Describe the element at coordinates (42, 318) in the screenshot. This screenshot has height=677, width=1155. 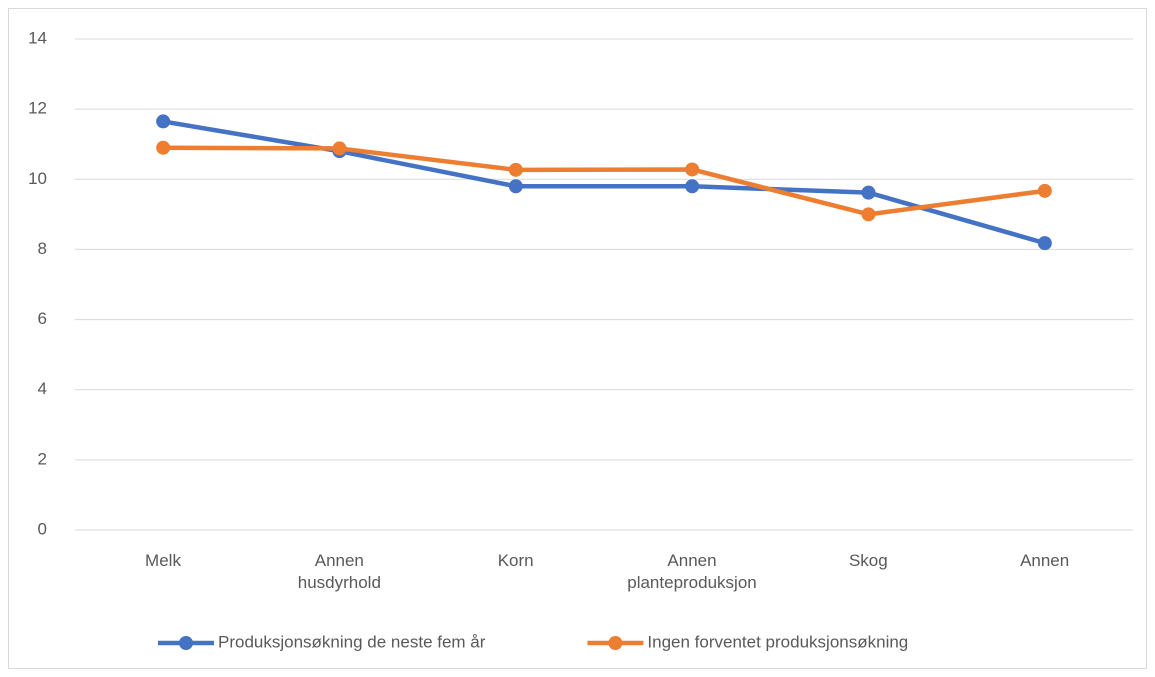
I see `y-tick-label: 6` at that location.